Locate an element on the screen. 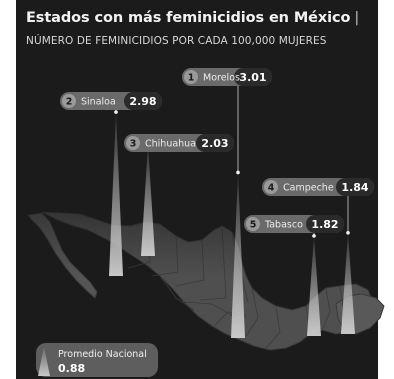  value-label-campeche: 1.84 is located at coordinates (354, 187).